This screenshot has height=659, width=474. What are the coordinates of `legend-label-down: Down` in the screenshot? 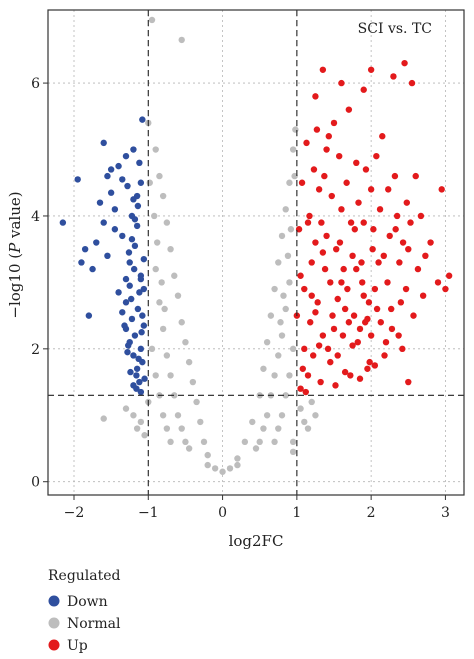 It's located at (87, 602).